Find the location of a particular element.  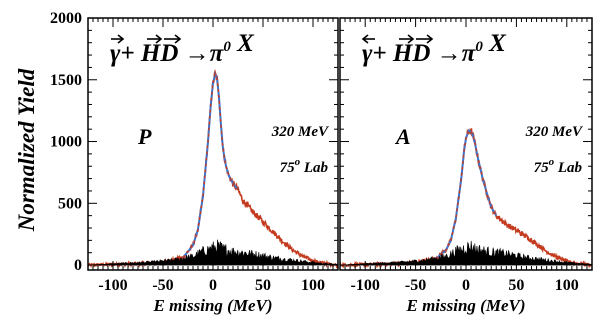

y-tick-label: 500 is located at coordinates (70, 203).